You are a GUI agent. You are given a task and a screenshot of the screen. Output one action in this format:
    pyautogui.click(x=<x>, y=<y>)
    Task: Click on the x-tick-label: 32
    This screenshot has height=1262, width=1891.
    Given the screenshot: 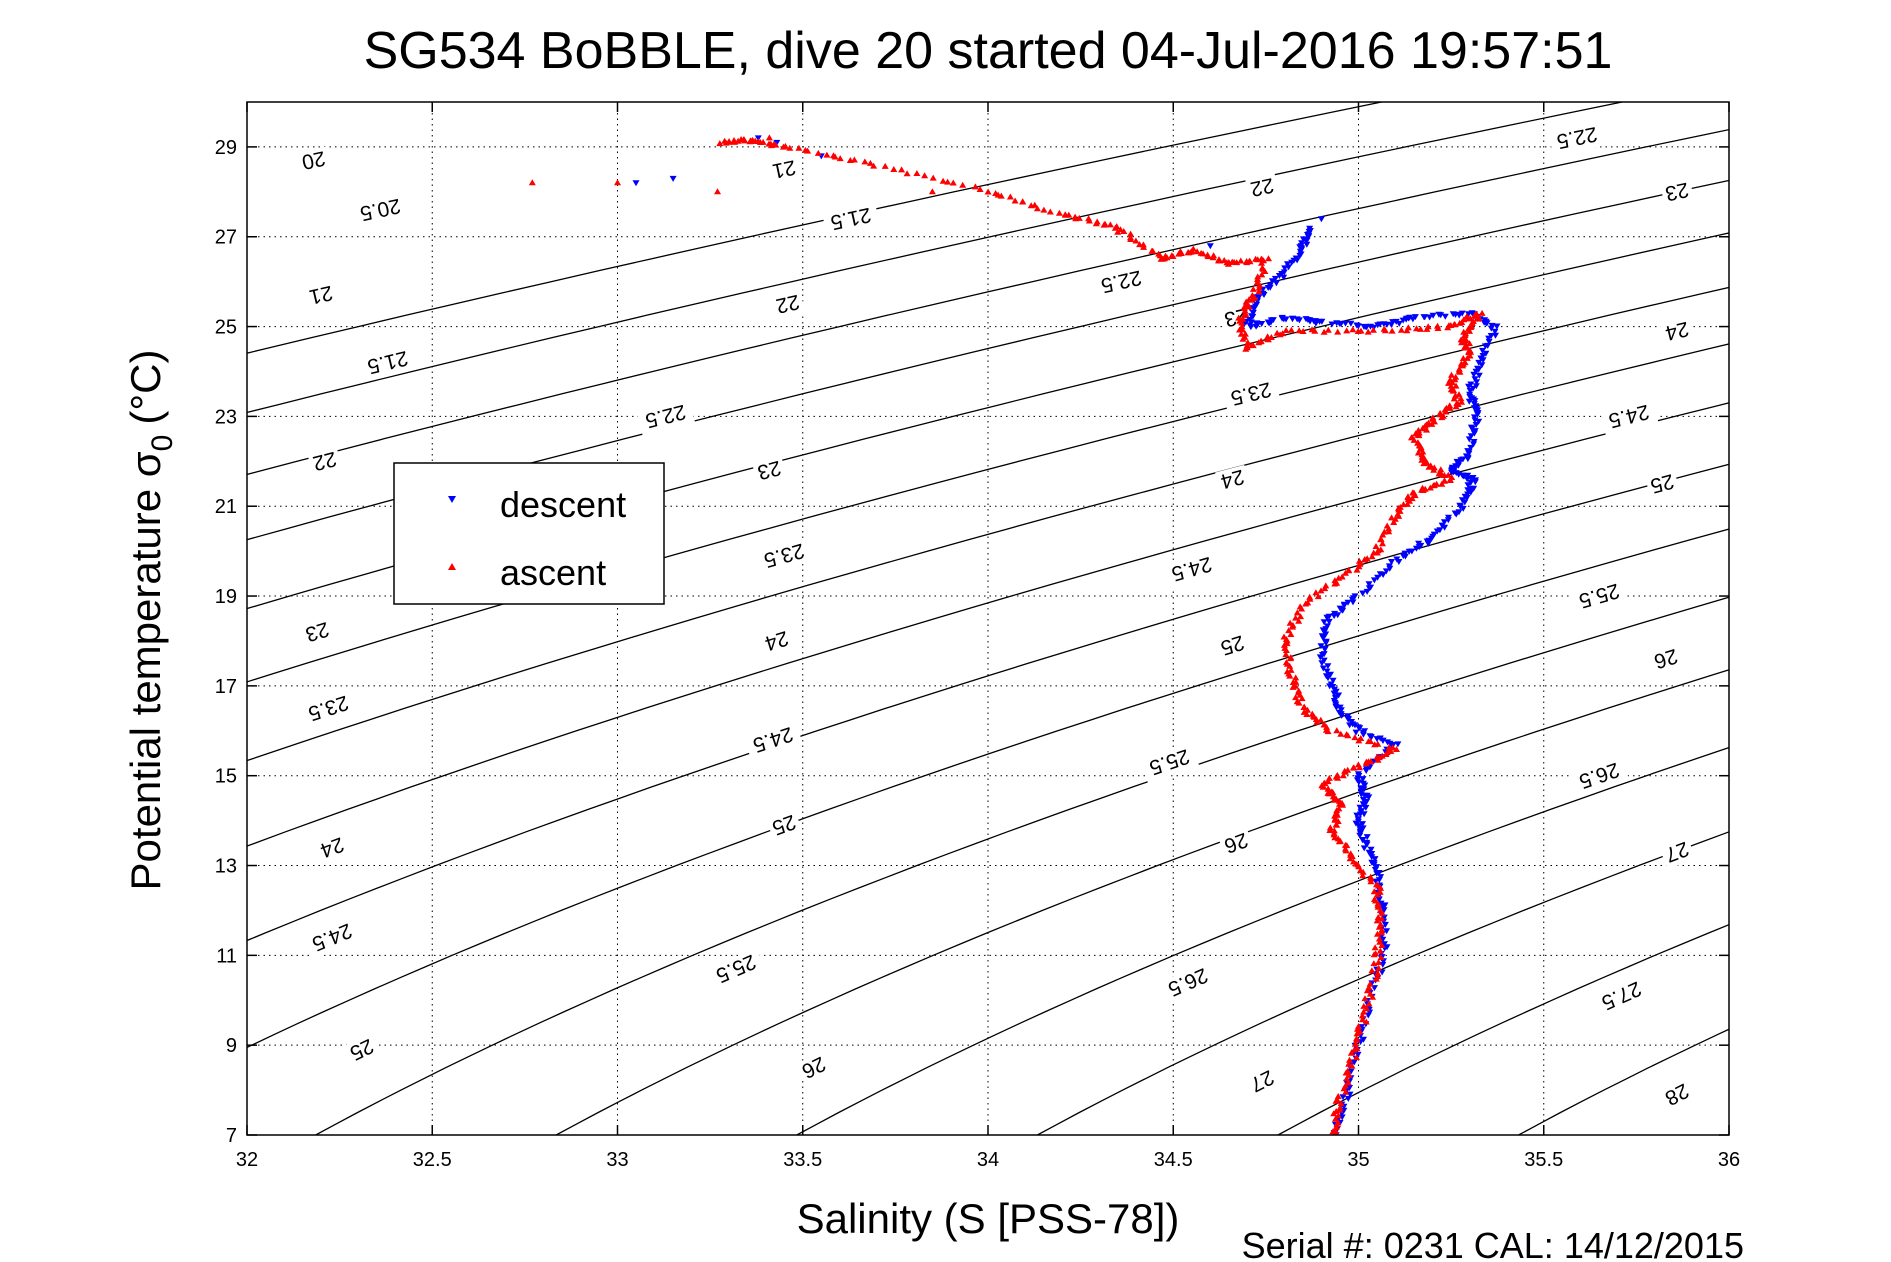 What is the action you would take?
    pyautogui.click(x=247, y=1160)
    